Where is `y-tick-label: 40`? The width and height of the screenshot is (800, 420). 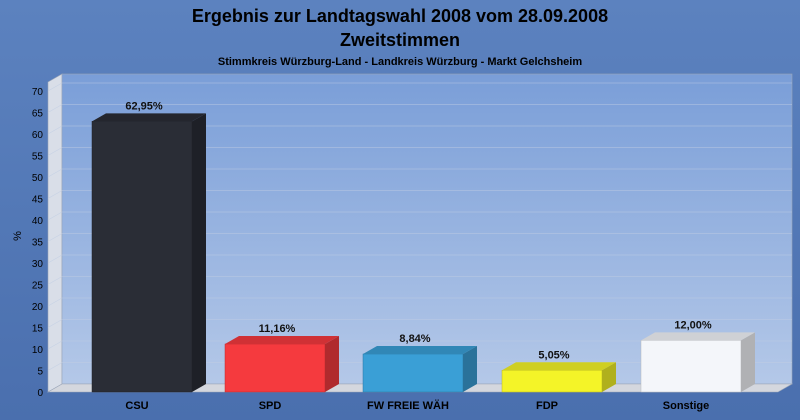 y-tick-label: 40 is located at coordinates (38, 221).